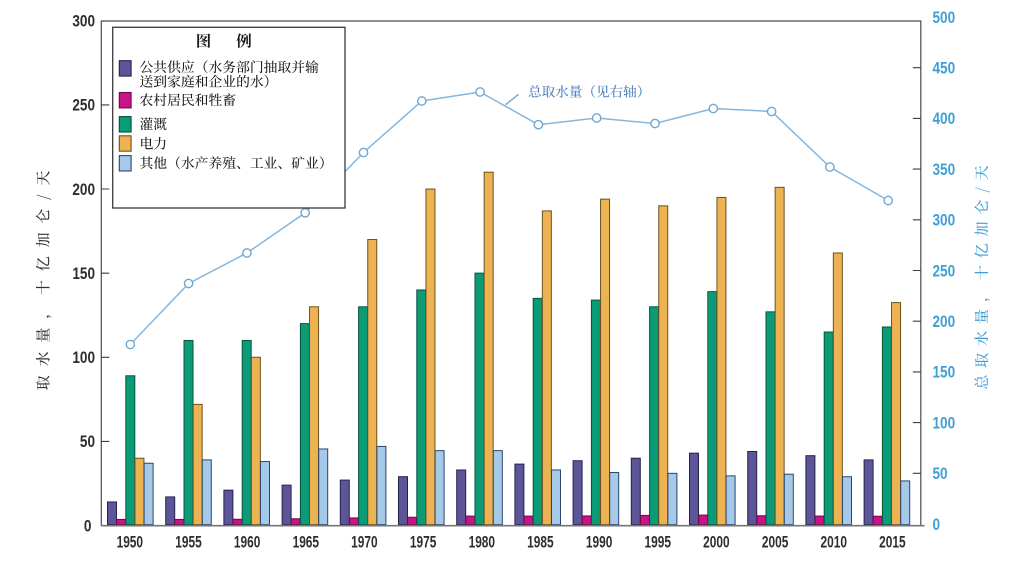 The width and height of the screenshot is (1028, 574). I want to click on svg-text: 1950, so click(130, 543).